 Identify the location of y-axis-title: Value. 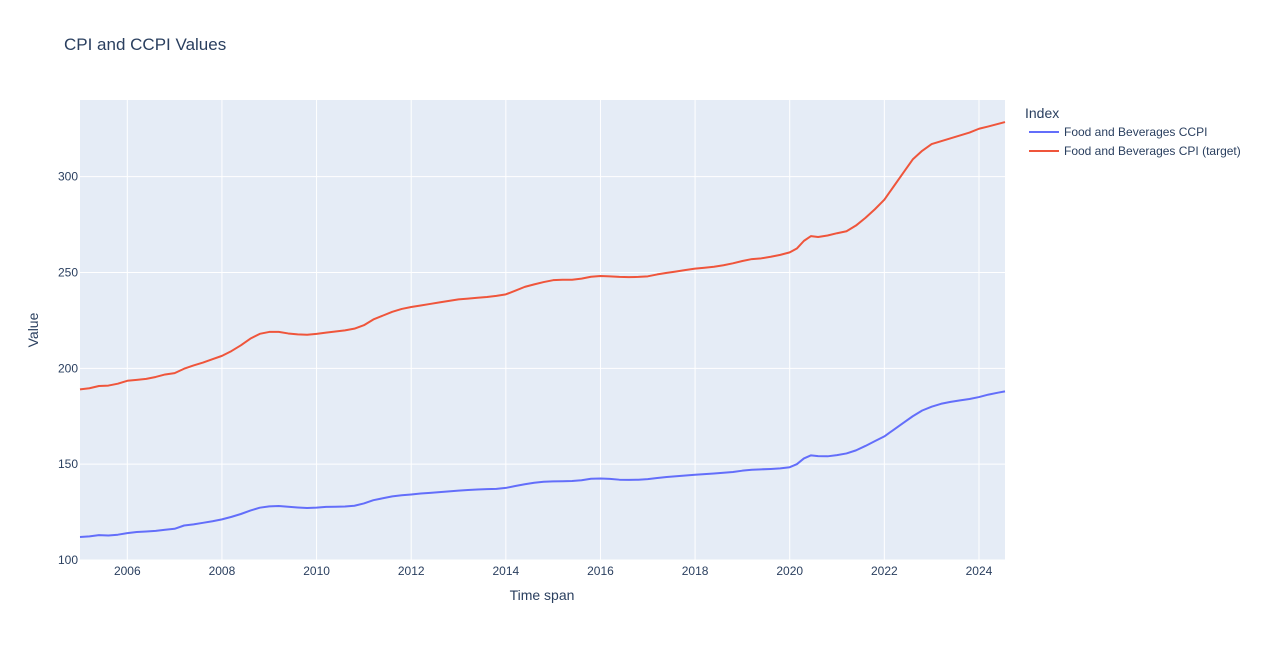
(33, 329).